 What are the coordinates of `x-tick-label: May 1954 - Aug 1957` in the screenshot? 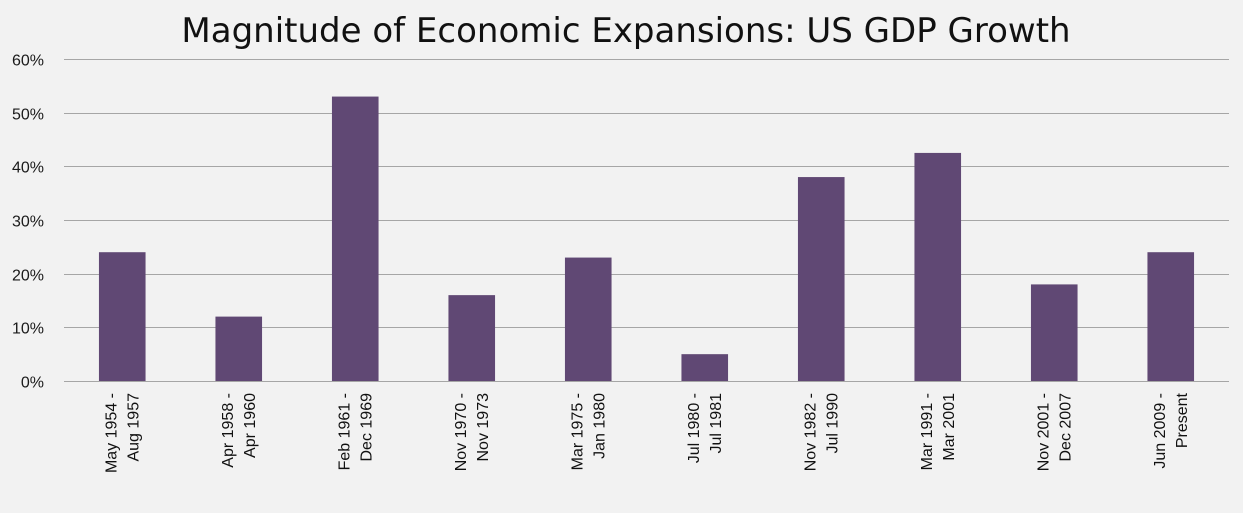 It's located at (122, 433).